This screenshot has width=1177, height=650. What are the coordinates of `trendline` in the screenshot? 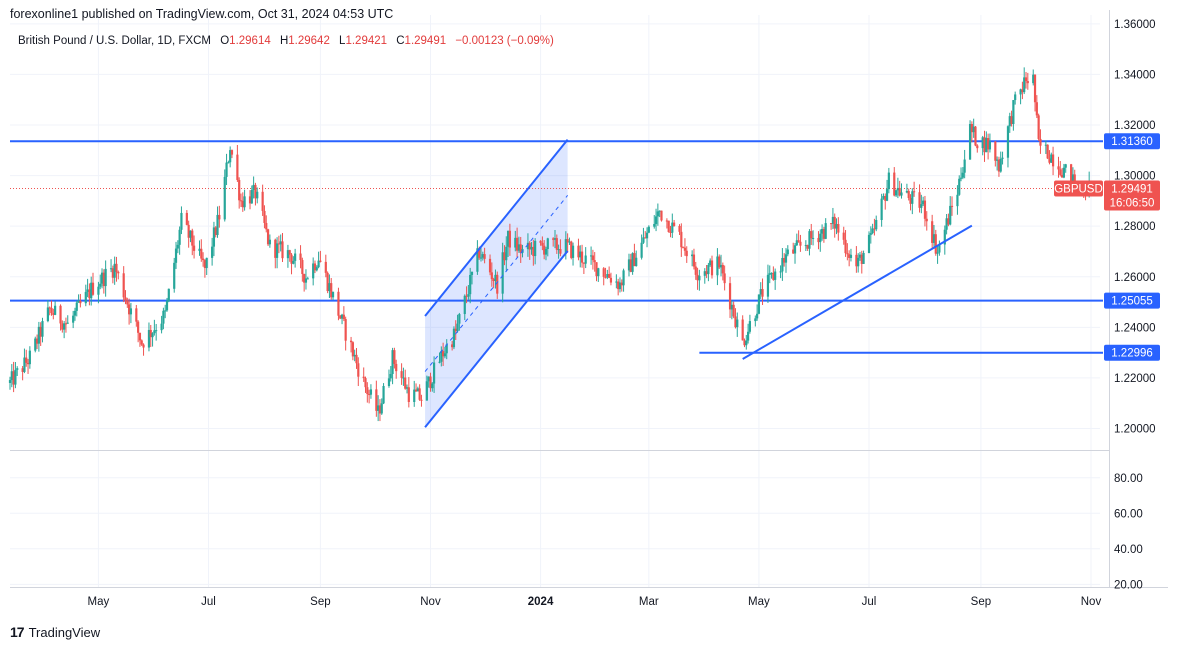 It's located at (496, 228).